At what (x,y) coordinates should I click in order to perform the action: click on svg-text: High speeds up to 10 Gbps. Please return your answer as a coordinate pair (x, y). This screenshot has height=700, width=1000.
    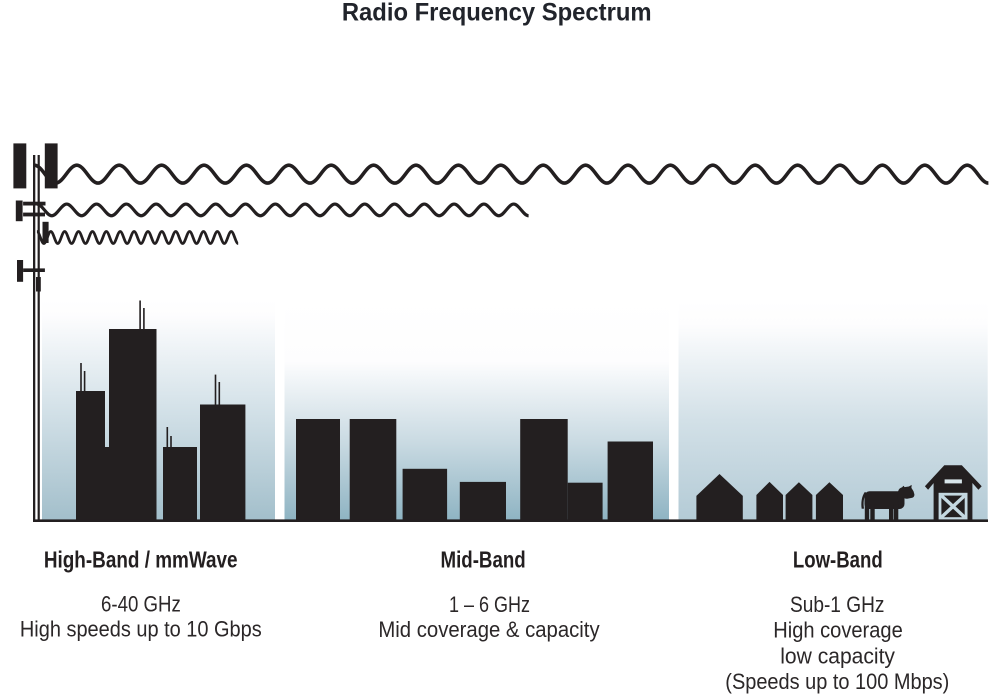
    Looking at the image, I should click on (141, 629).